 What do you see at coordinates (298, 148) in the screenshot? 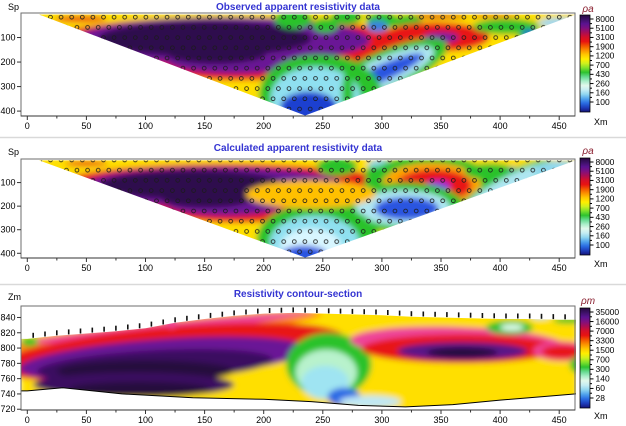
I see `panel-title-calculated: Calculated apparent resistivity data` at bounding box center [298, 148].